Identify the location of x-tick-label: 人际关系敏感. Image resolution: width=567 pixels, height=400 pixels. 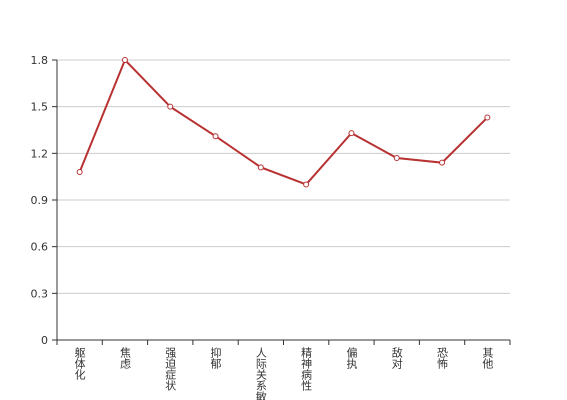
(260, 373).